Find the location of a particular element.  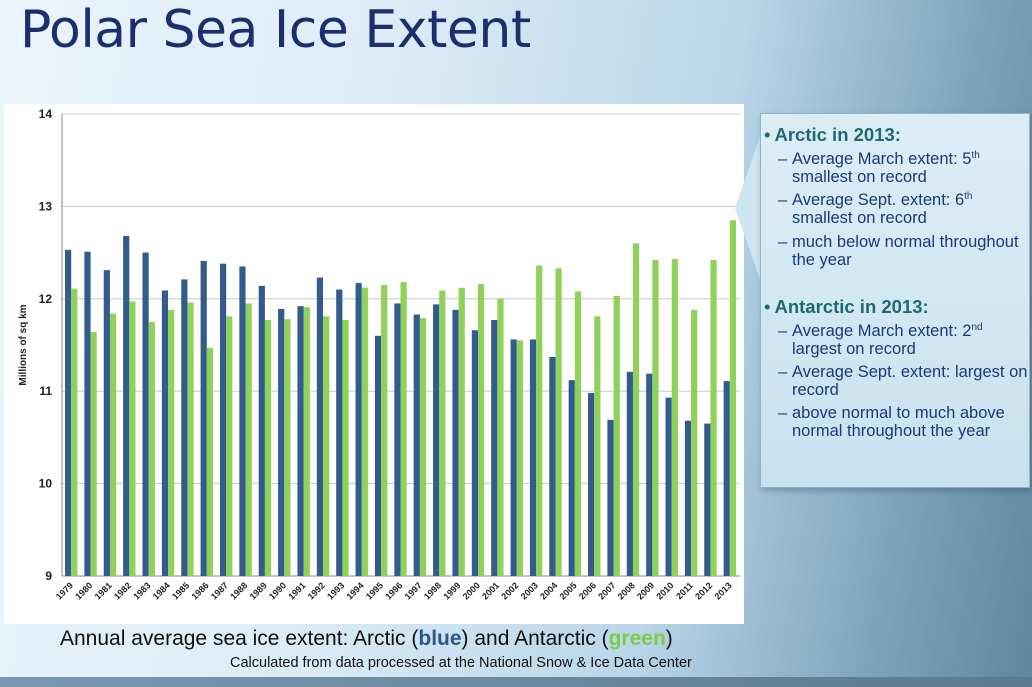

x-tick-label: 1991 is located at coordinates (296, 590).